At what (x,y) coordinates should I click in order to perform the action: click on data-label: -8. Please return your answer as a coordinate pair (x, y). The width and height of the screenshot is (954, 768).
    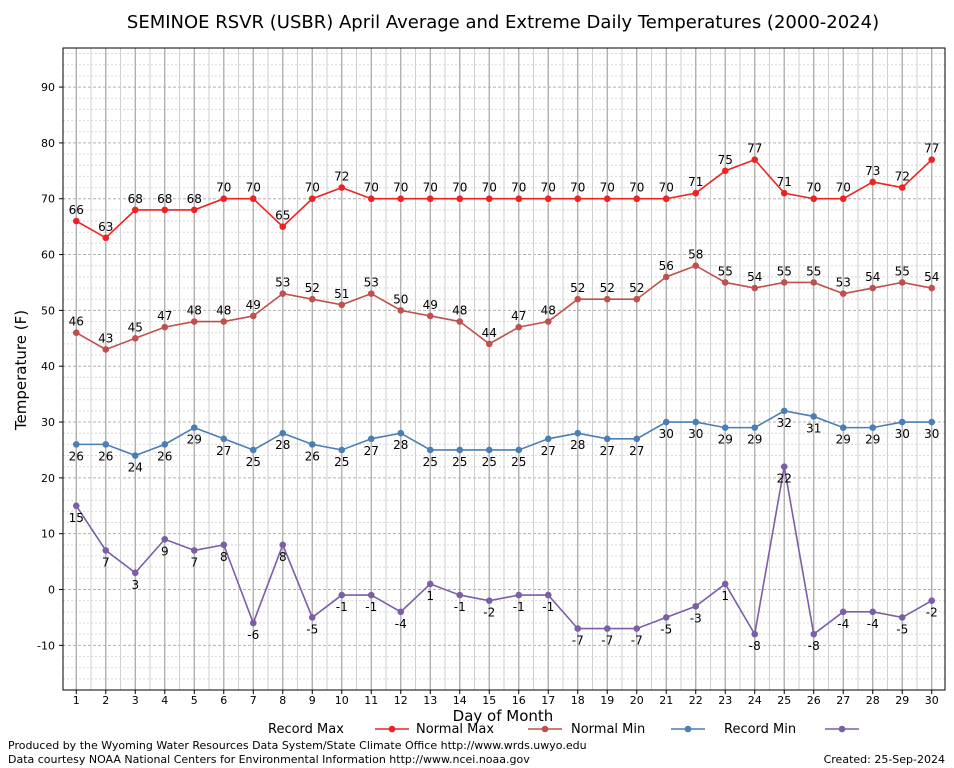
    Looking at the image, I should click on (814, 646).